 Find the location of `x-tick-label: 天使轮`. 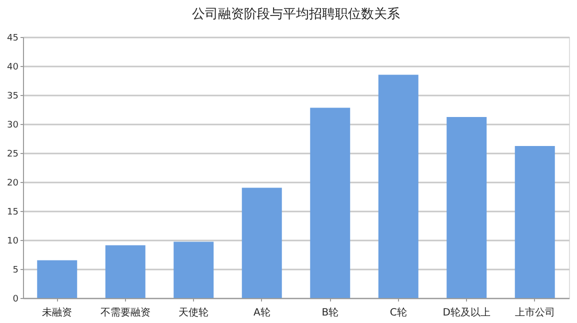

x-tick-label: 天使轮 is located at coordinates (193, 312).